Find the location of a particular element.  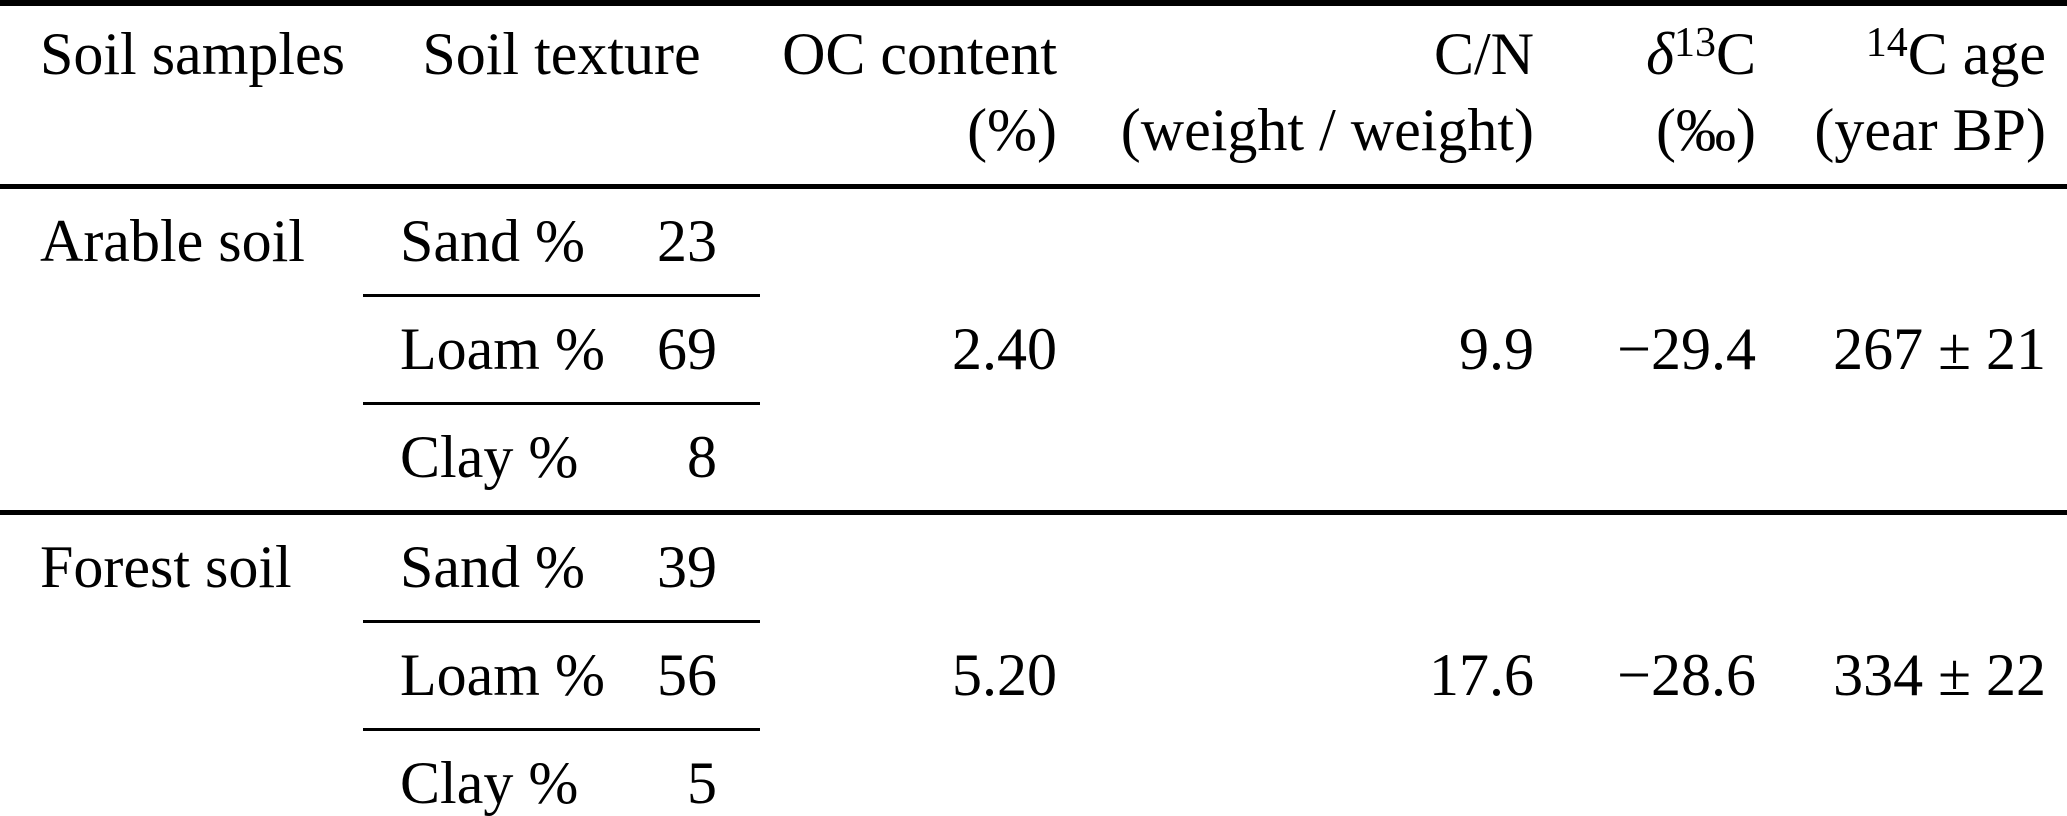

forest-clay-label: Clay % is located at coordinates (489, 783).